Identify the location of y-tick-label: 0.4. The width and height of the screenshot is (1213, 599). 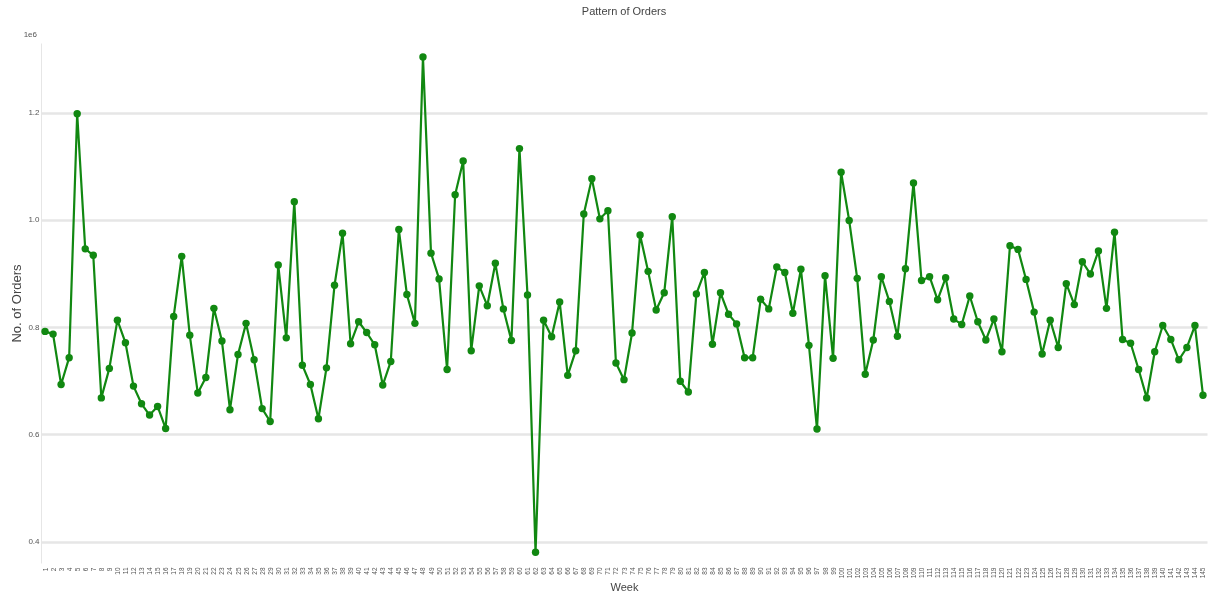
(34, 542).